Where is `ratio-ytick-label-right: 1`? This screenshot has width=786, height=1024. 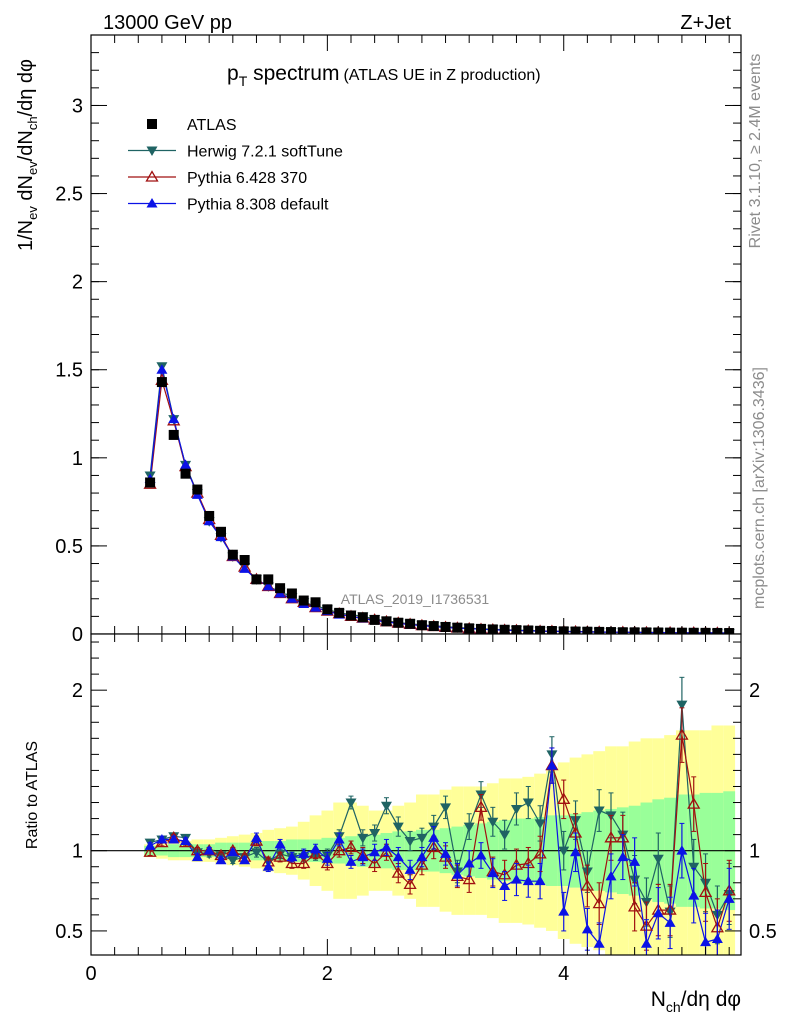 ratio-ytick-label-right: 1 is located at coordinates (754, 852).